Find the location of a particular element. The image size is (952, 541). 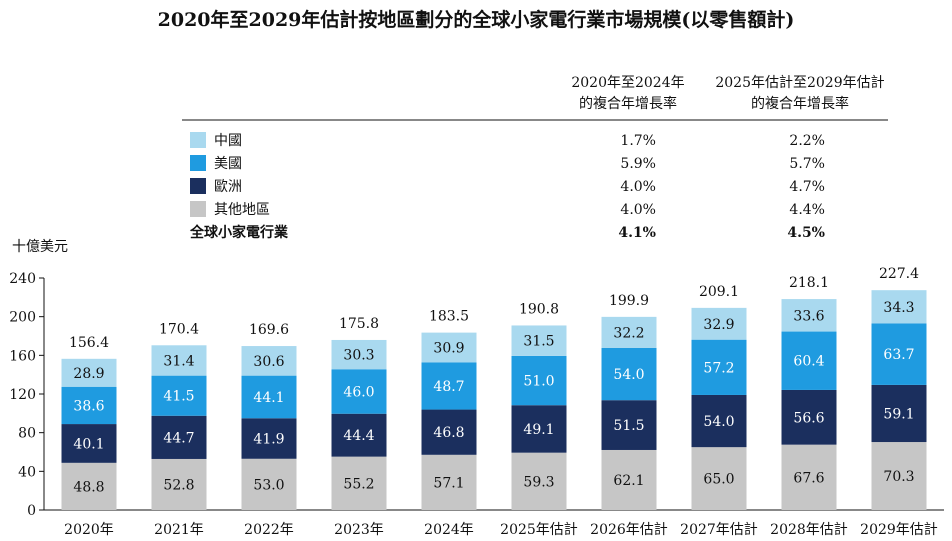

cagr-value-1-0: 1.7% is located at coordinates (638, 141).